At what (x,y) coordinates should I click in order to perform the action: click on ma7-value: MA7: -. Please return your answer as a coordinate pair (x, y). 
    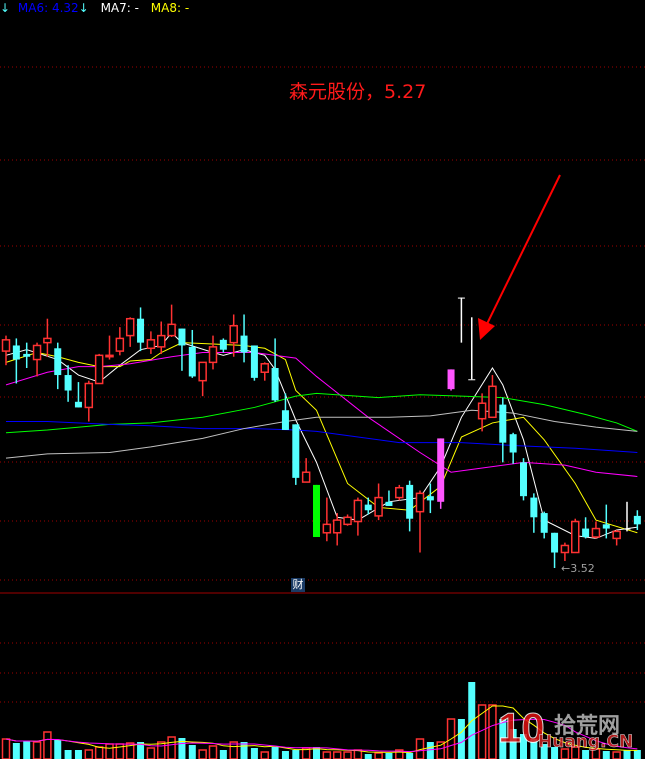
    Looking at the image, I should click on (119, 8).